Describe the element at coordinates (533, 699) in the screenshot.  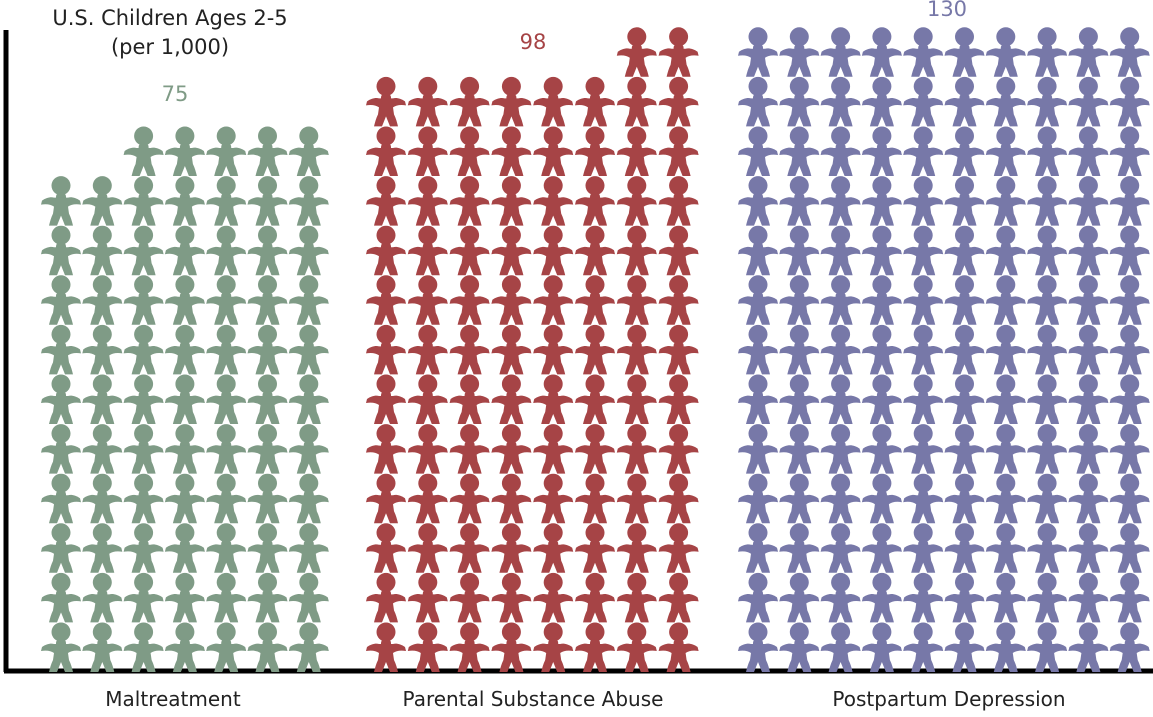
I see `category-label-parental-substance-abuse: Parental Substance Abuse` at that location.